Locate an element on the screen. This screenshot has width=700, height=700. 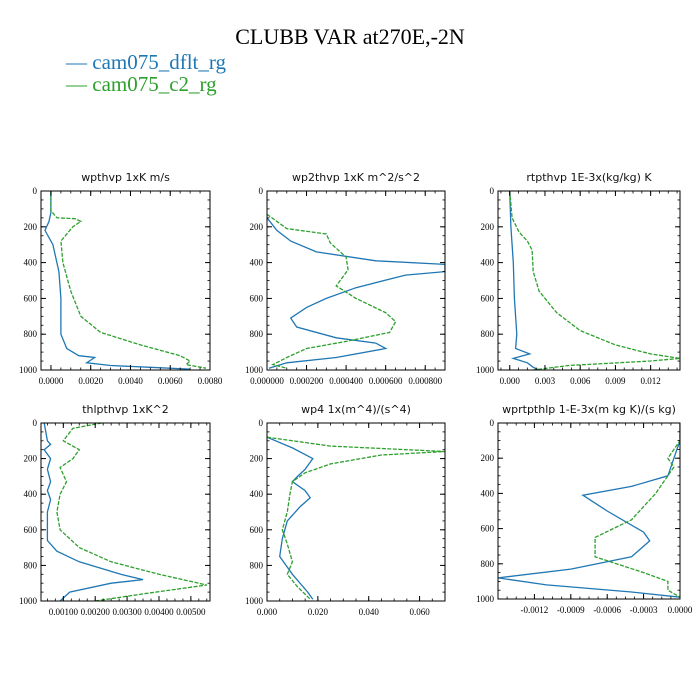
legend-entry-c2: — cam075_c2_rg is located at coordinates (141, 84).